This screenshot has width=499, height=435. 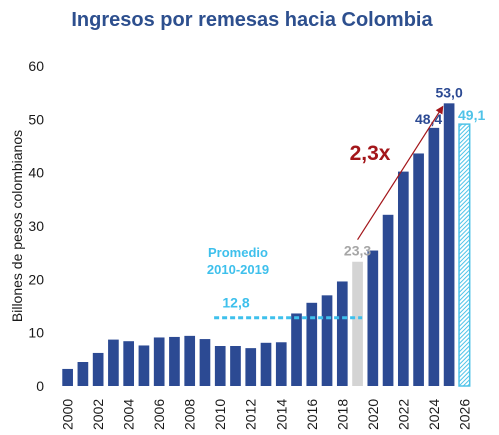 What do you see at coordinates (129, 363) in the screenshot?
I see `bar-2004` at bounding box center [129, 363].